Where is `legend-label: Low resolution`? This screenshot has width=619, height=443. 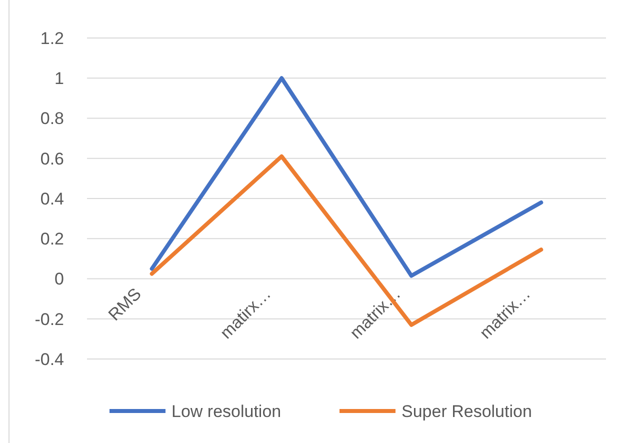
legend-label: Low resolution is located at coordinates (227, 411).